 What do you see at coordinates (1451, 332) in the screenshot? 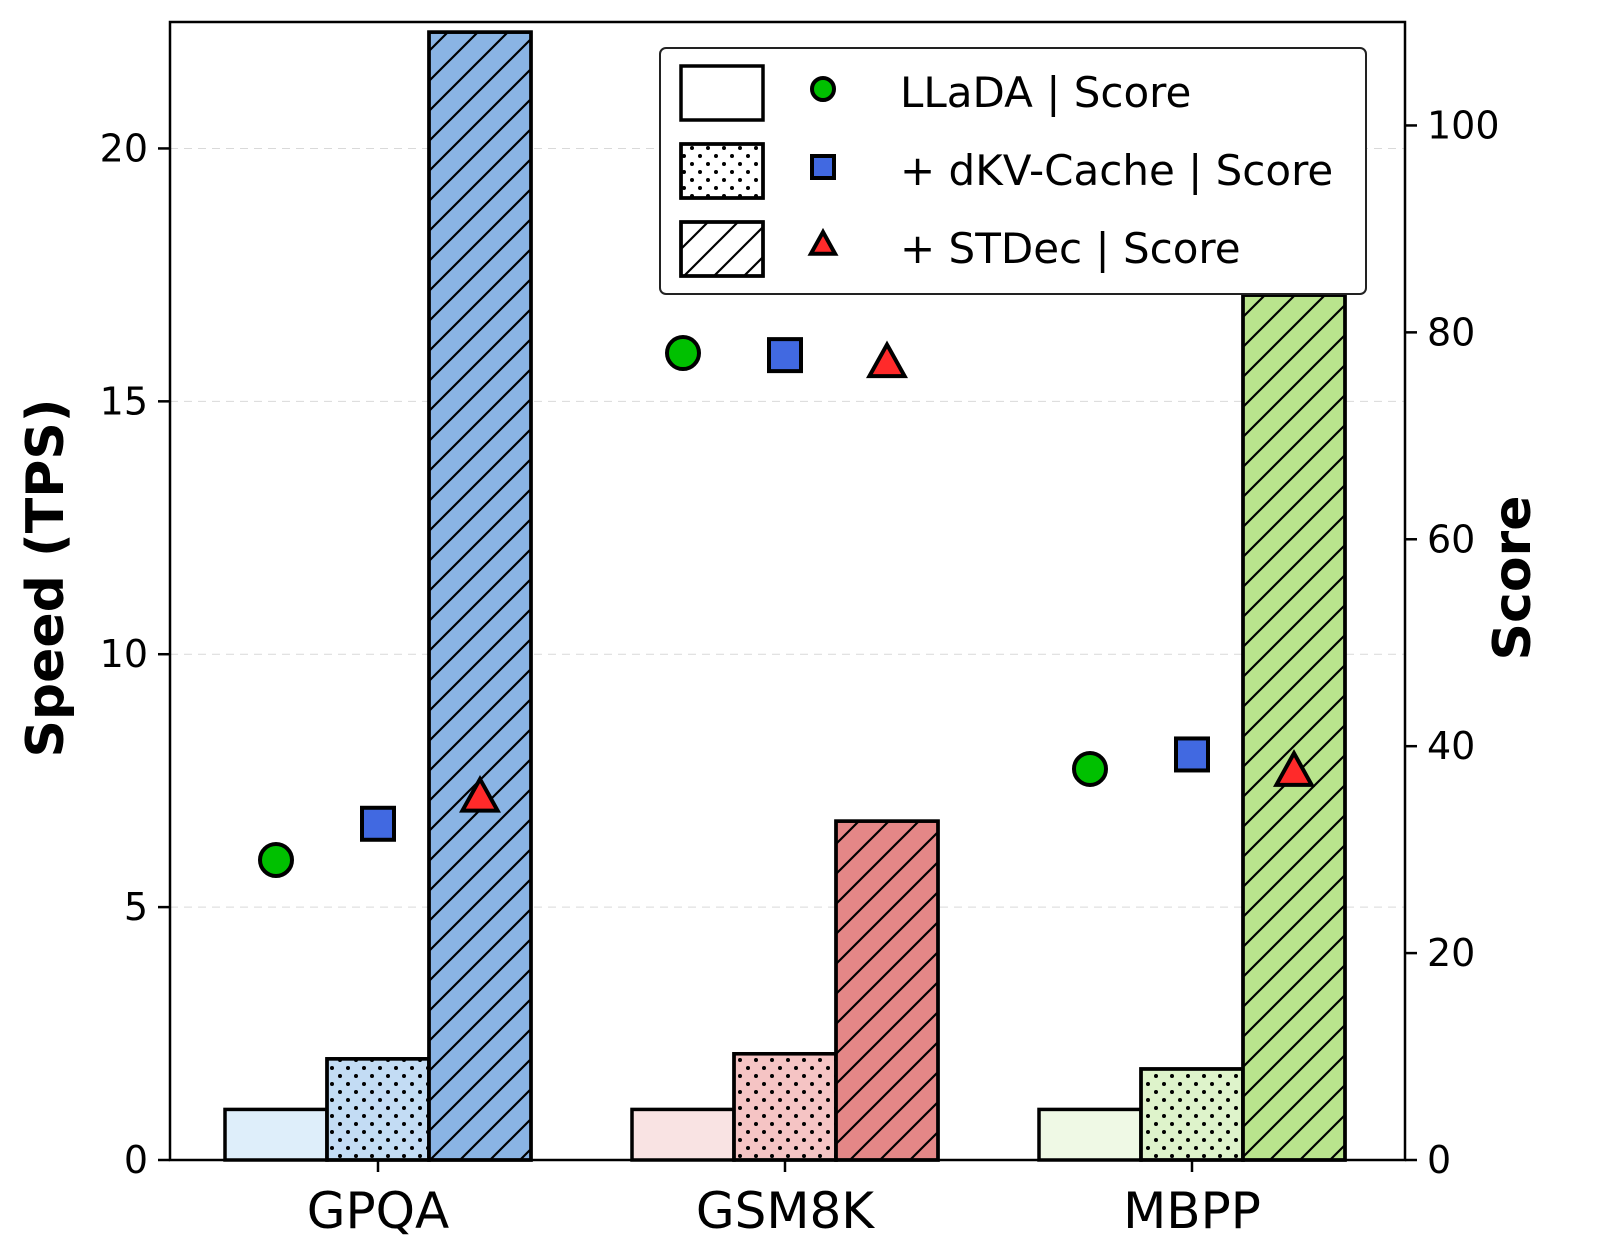
I see `right-tick-label: 80` at bounding box center [1451, 332].